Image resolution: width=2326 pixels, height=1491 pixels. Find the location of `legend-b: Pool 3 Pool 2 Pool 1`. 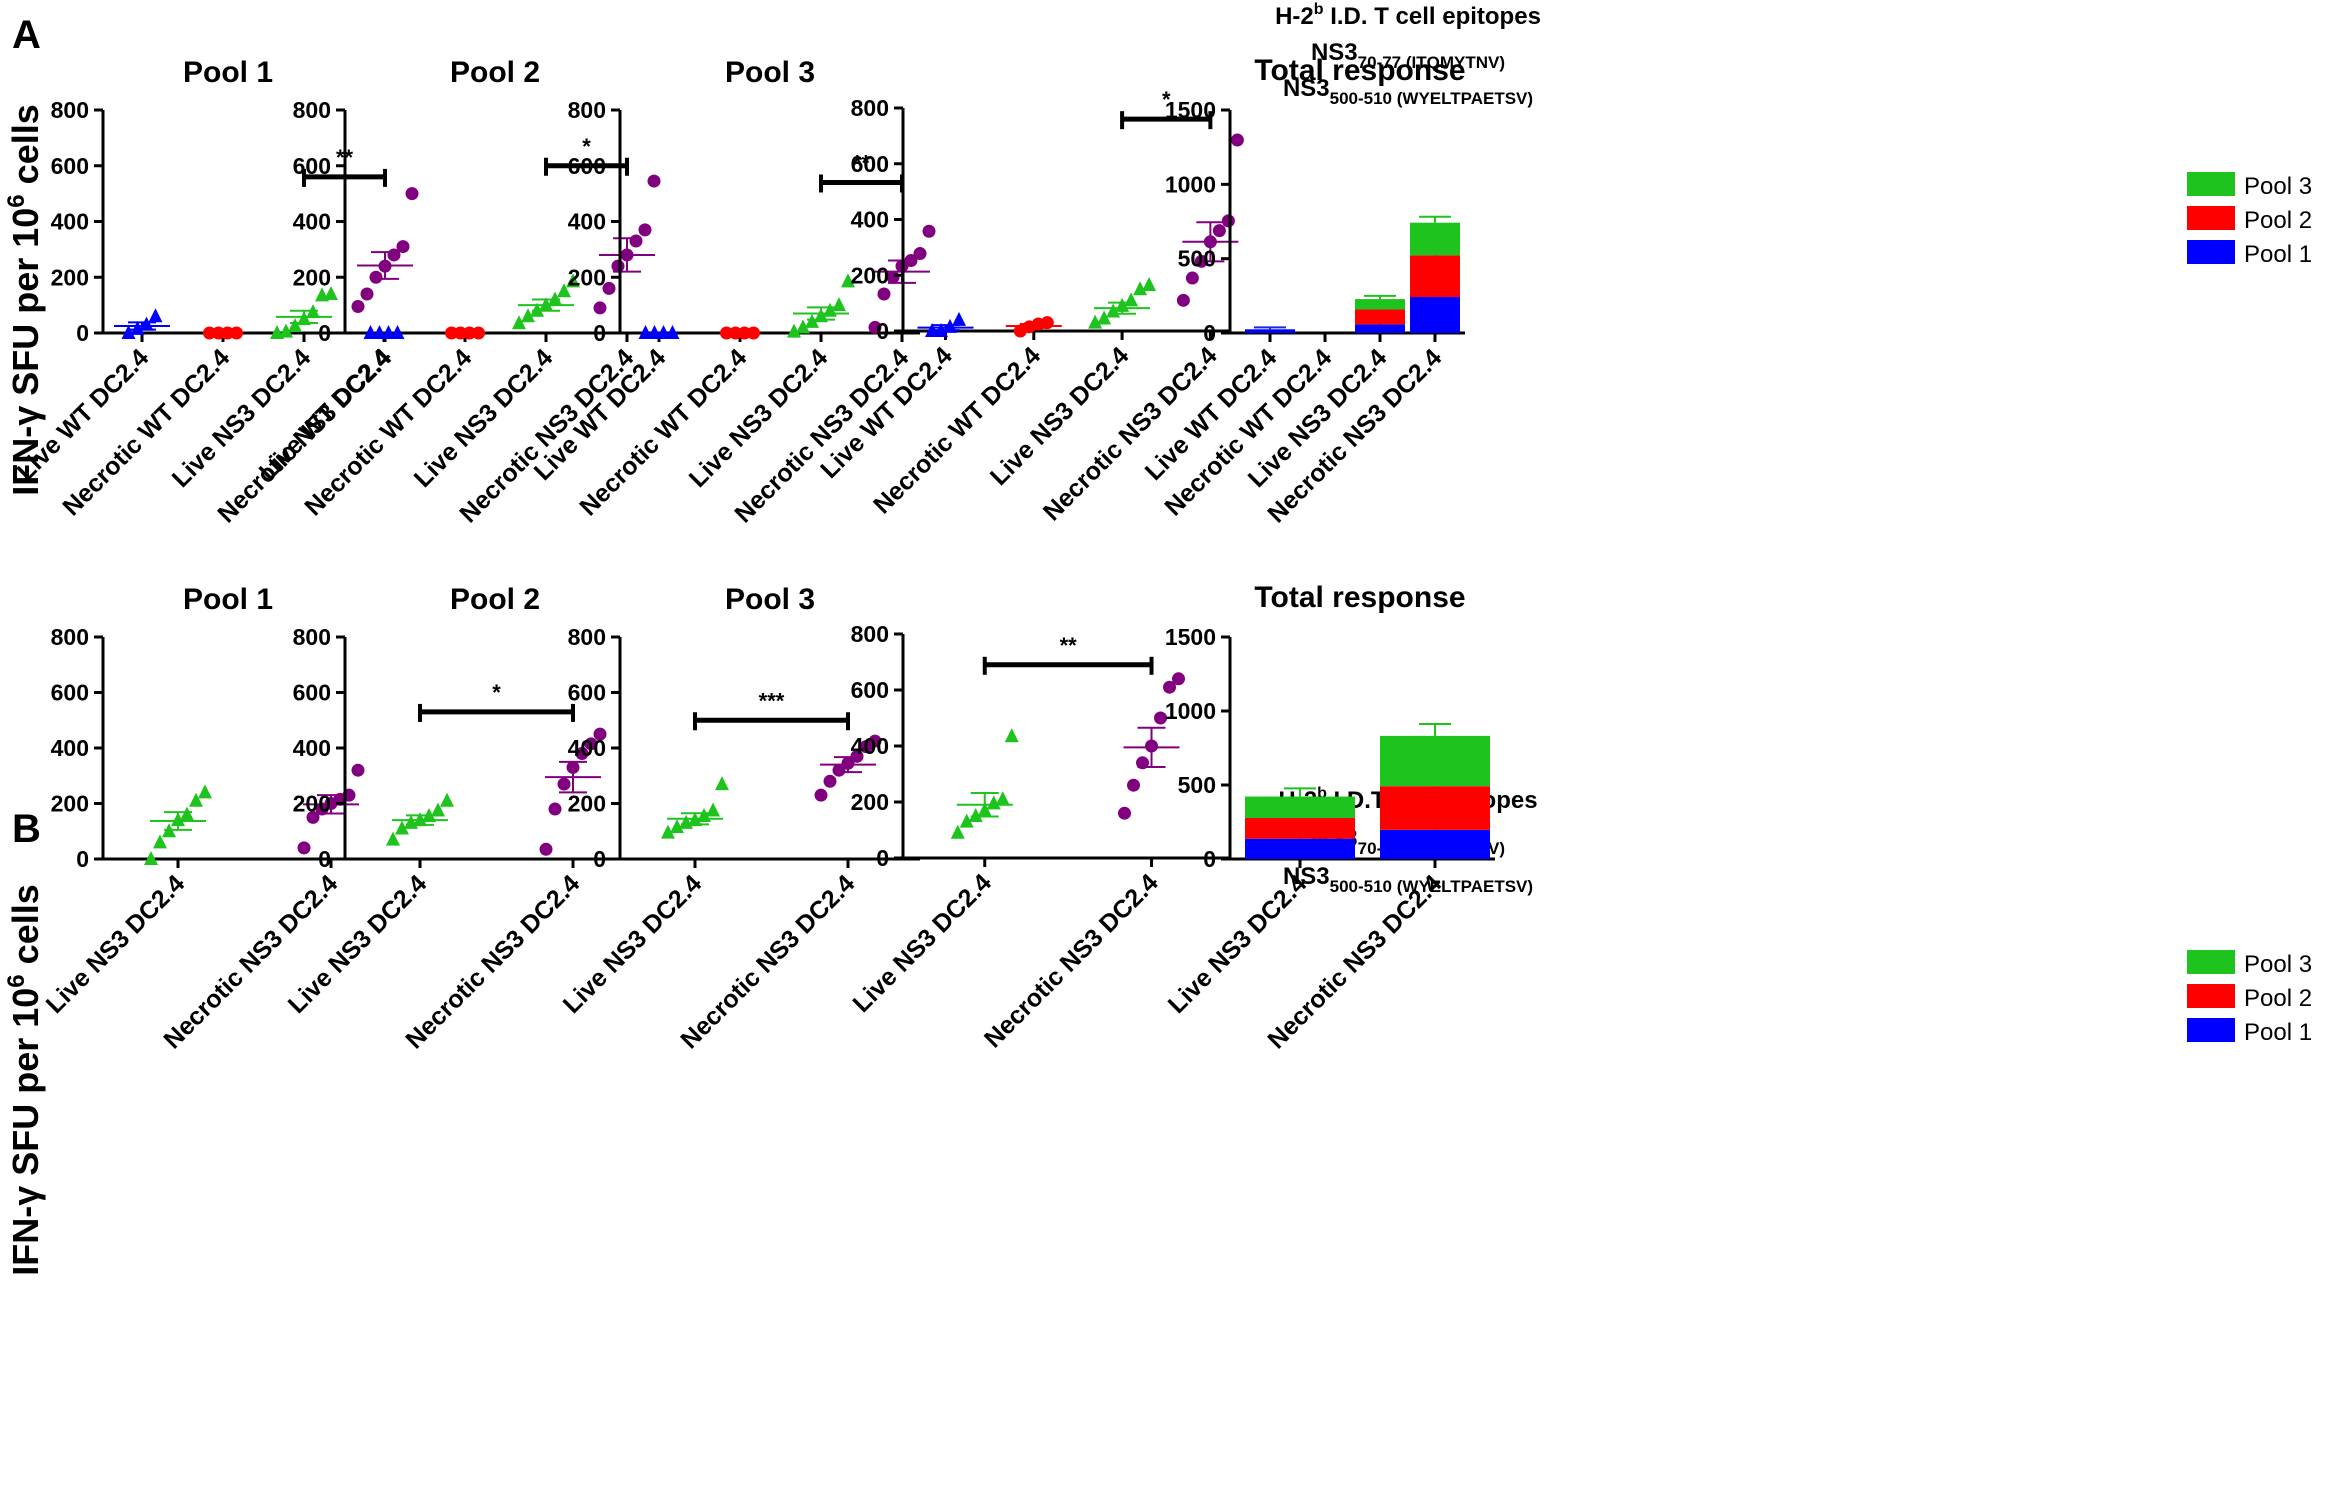

legend-b: Pool 3 Pool 2 Pool 1 is located at coordinates (2249, 998).